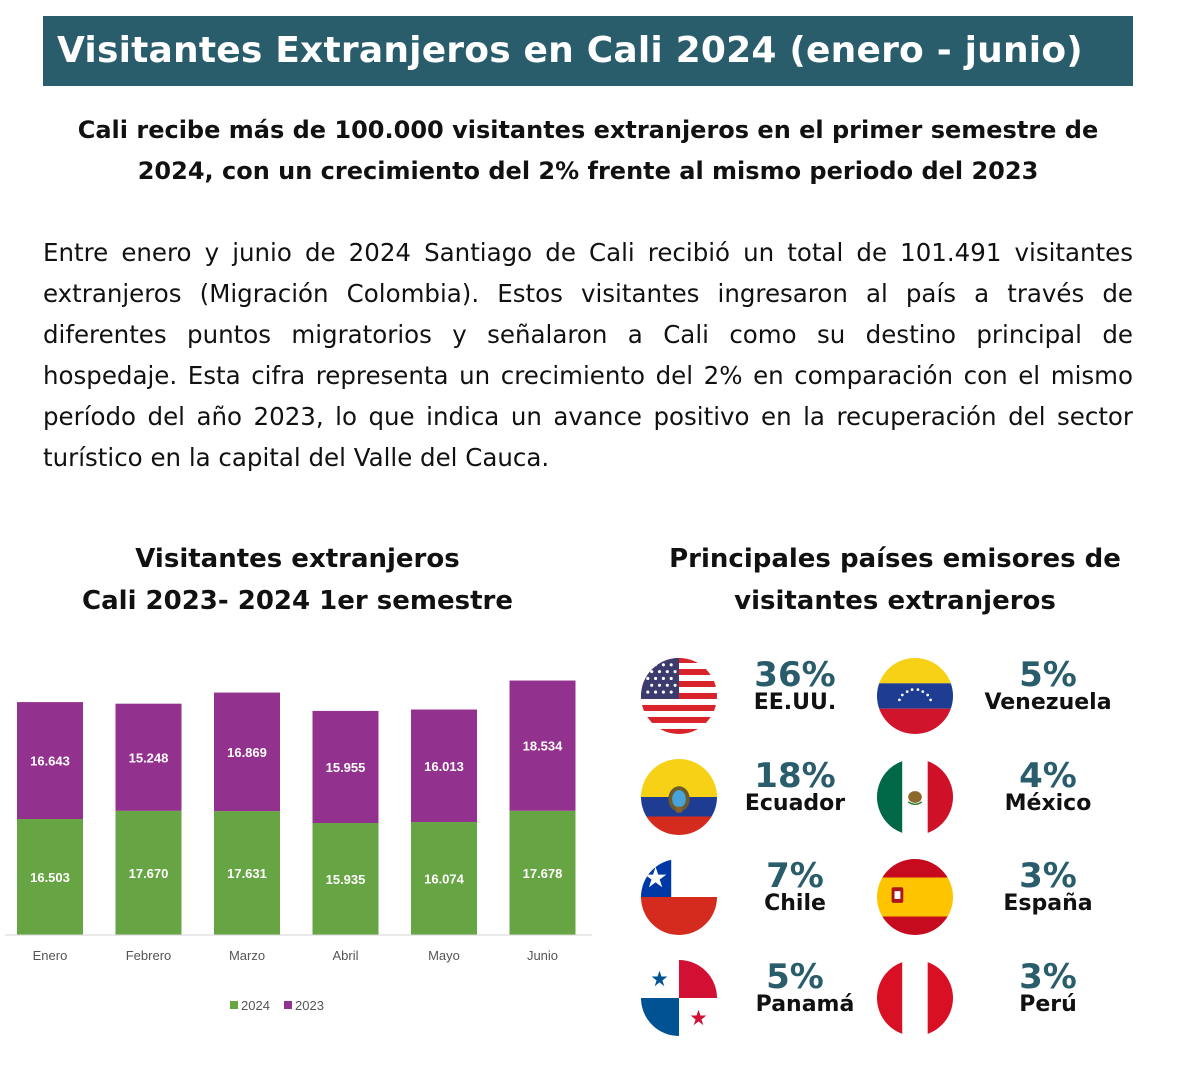  Describe the element at coordinates (1048, 1004) in the screenshot. I see `country-name: Perú` at that location.